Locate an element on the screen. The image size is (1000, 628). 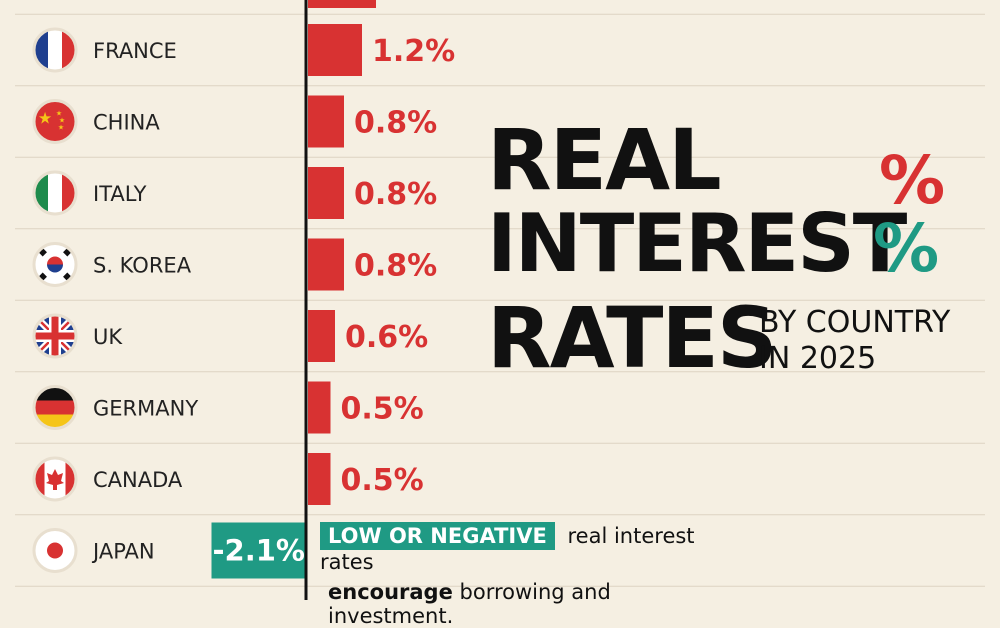
title-line-real: REAL is located at coordinates (604, 160).